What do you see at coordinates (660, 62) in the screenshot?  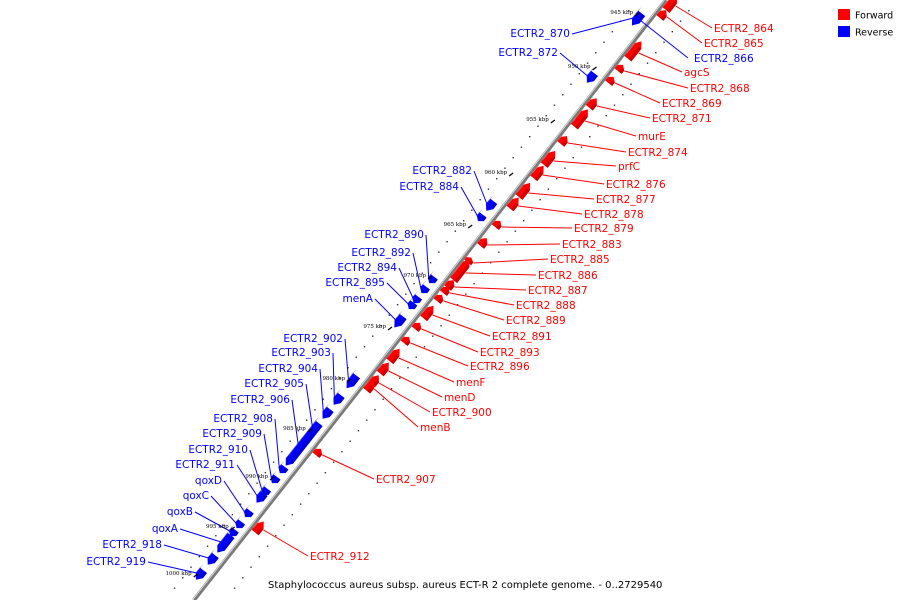 I see `leader-agcs` at bounding box center [660, 62].